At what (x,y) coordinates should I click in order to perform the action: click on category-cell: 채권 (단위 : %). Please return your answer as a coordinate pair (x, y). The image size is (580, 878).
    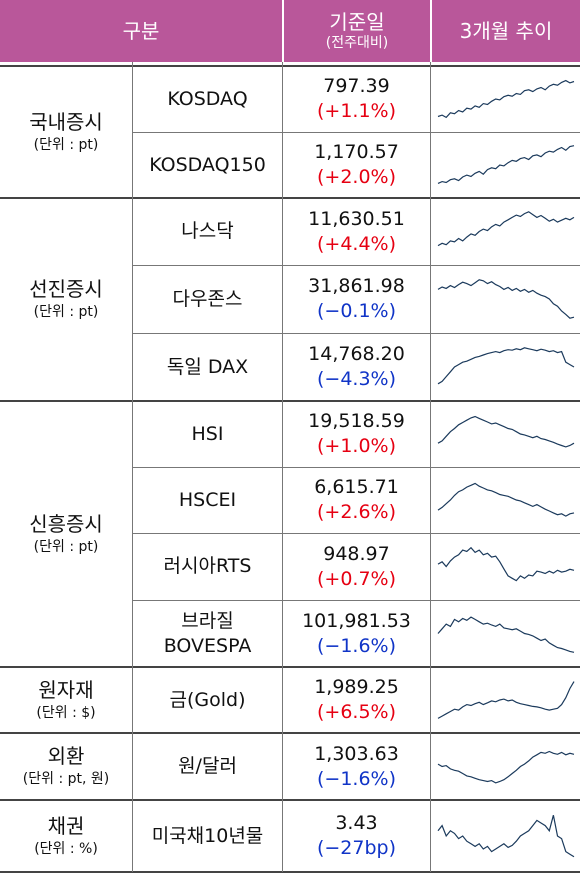
    Looking at the image, I should click on (66, 836).